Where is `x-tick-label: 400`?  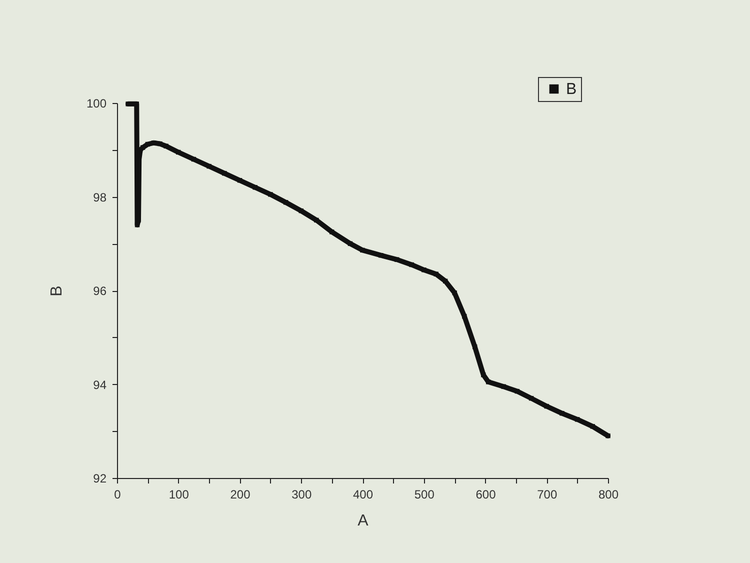 x-tick-label: 400 is located at coordinates (363, 495).